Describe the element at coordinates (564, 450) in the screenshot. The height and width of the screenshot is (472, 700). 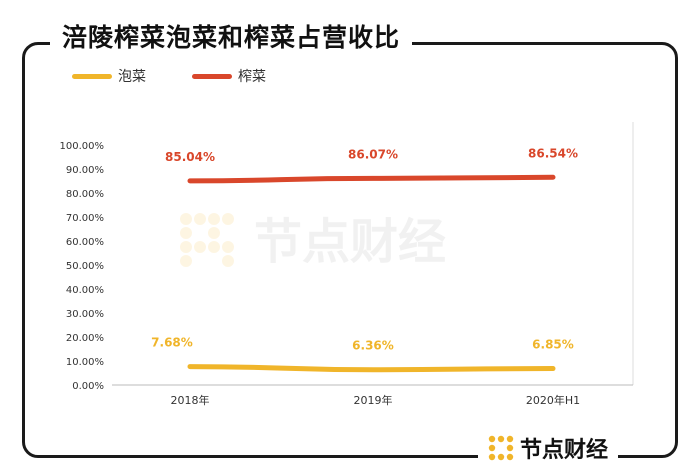
I see `brand-name: 节点财经` at that location.